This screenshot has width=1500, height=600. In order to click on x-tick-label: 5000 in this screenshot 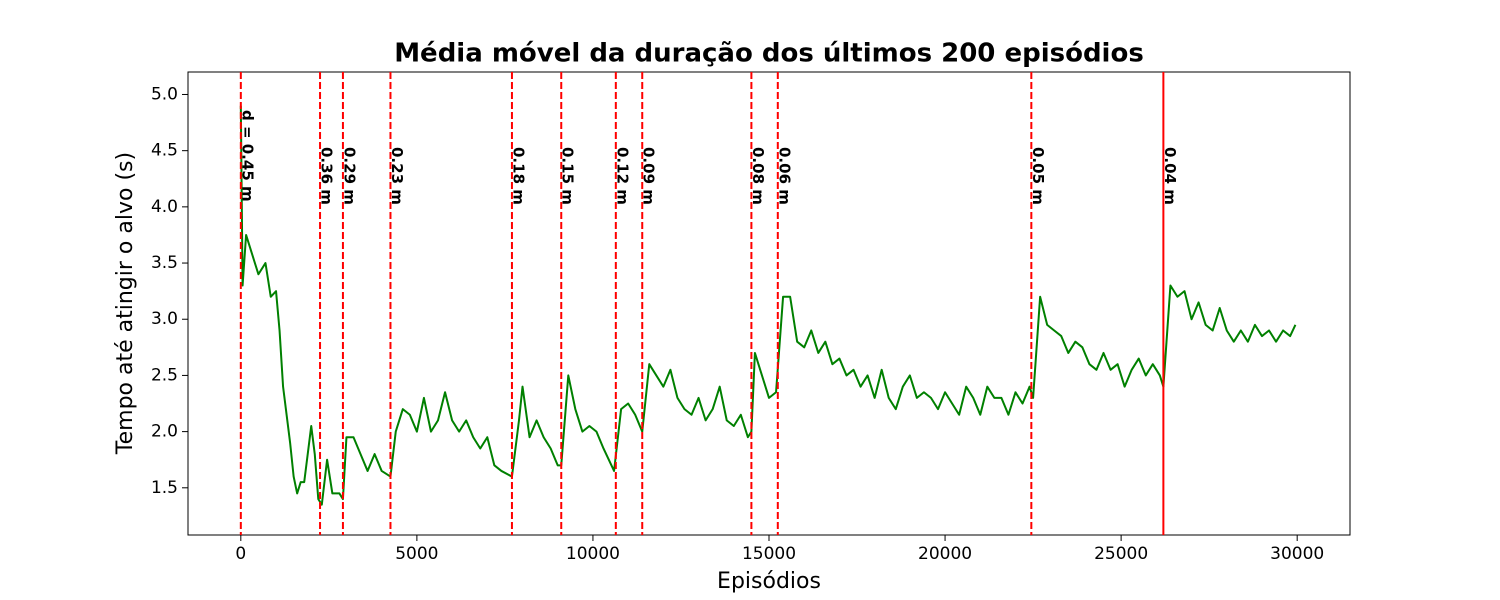, I will do `click(416, 554)`.